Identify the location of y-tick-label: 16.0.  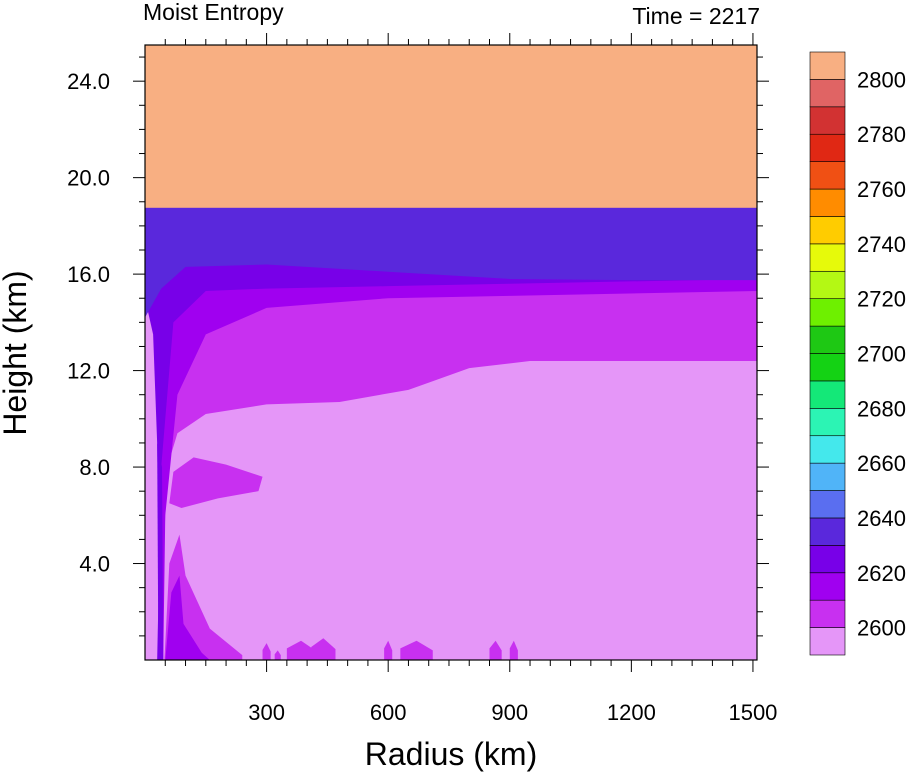
(88, 274).